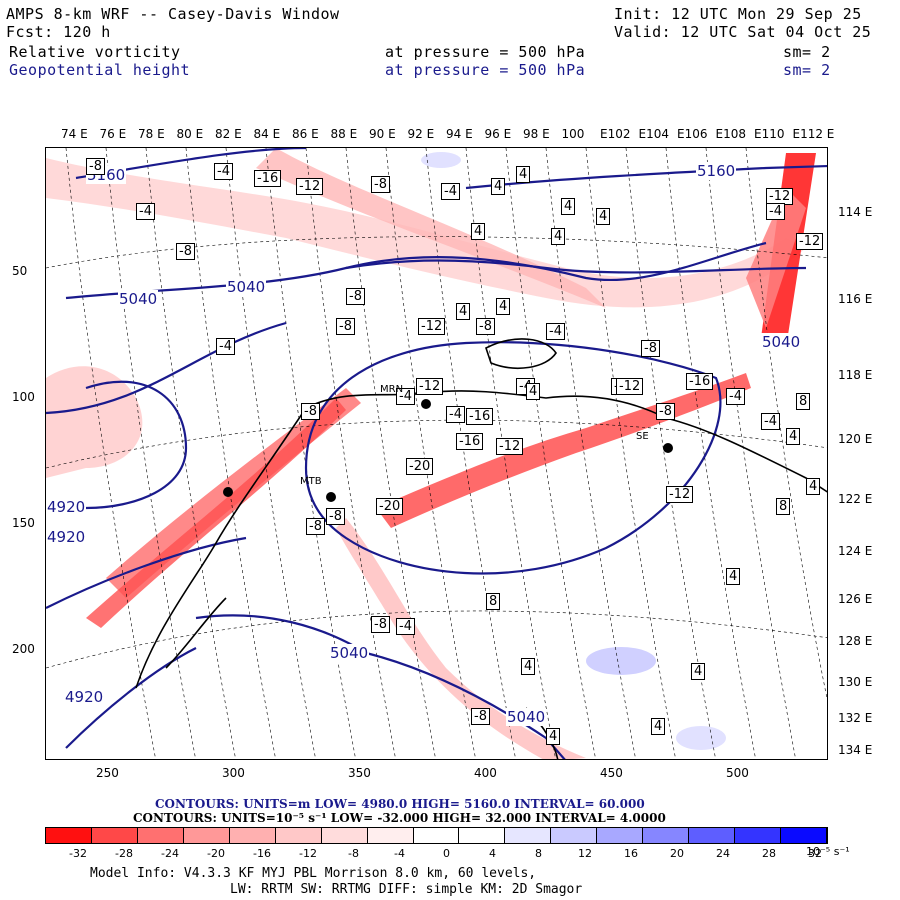 Image resolution: width=900 pixels, height=900 pixels. What do you see at coordinates (448, 450) in the screenshot?
I see `station-markers` at bounding box center [448, 450].